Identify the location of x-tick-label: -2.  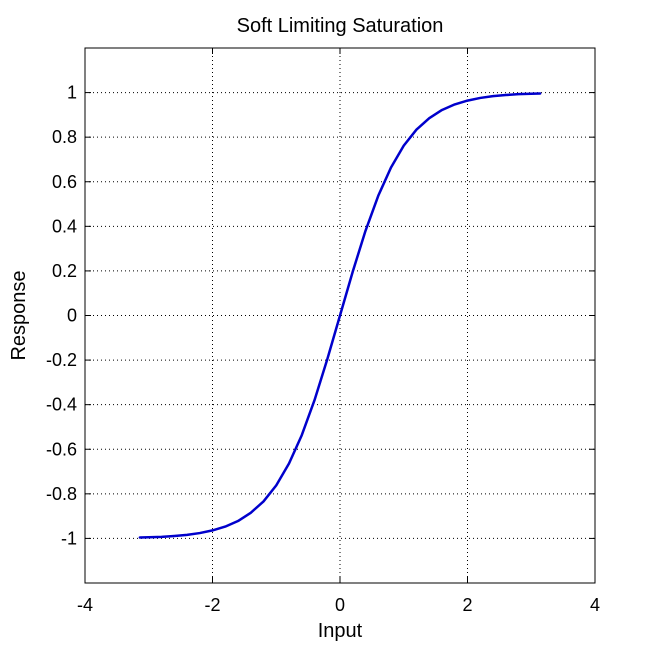
(212, 605).